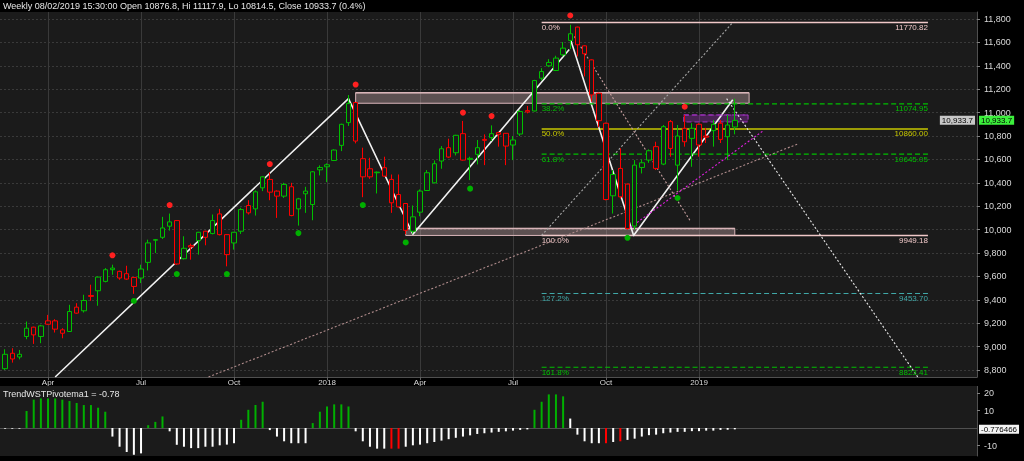 This screenshot has width=1024, height=461. Describe the element at coordinates (995, 252) in the screenshot. I see `y-tick-label: 9,800` at that location.